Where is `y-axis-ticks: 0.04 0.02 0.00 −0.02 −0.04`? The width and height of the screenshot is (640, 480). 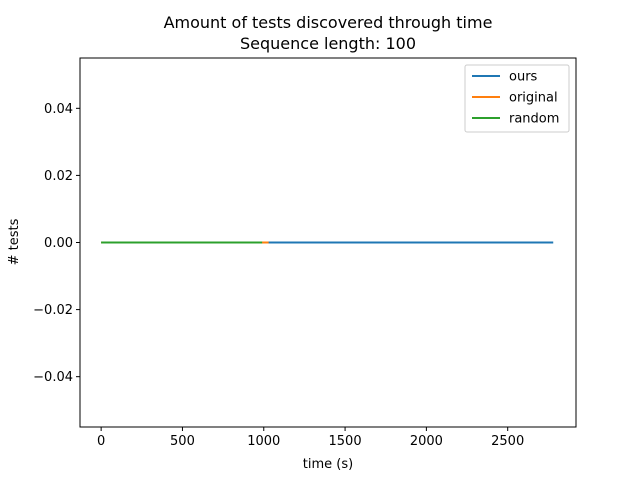 y-axis-ticks: 0.04 0.02 0.00 −0.02 −0.04 is located at coordinates (56, 243).